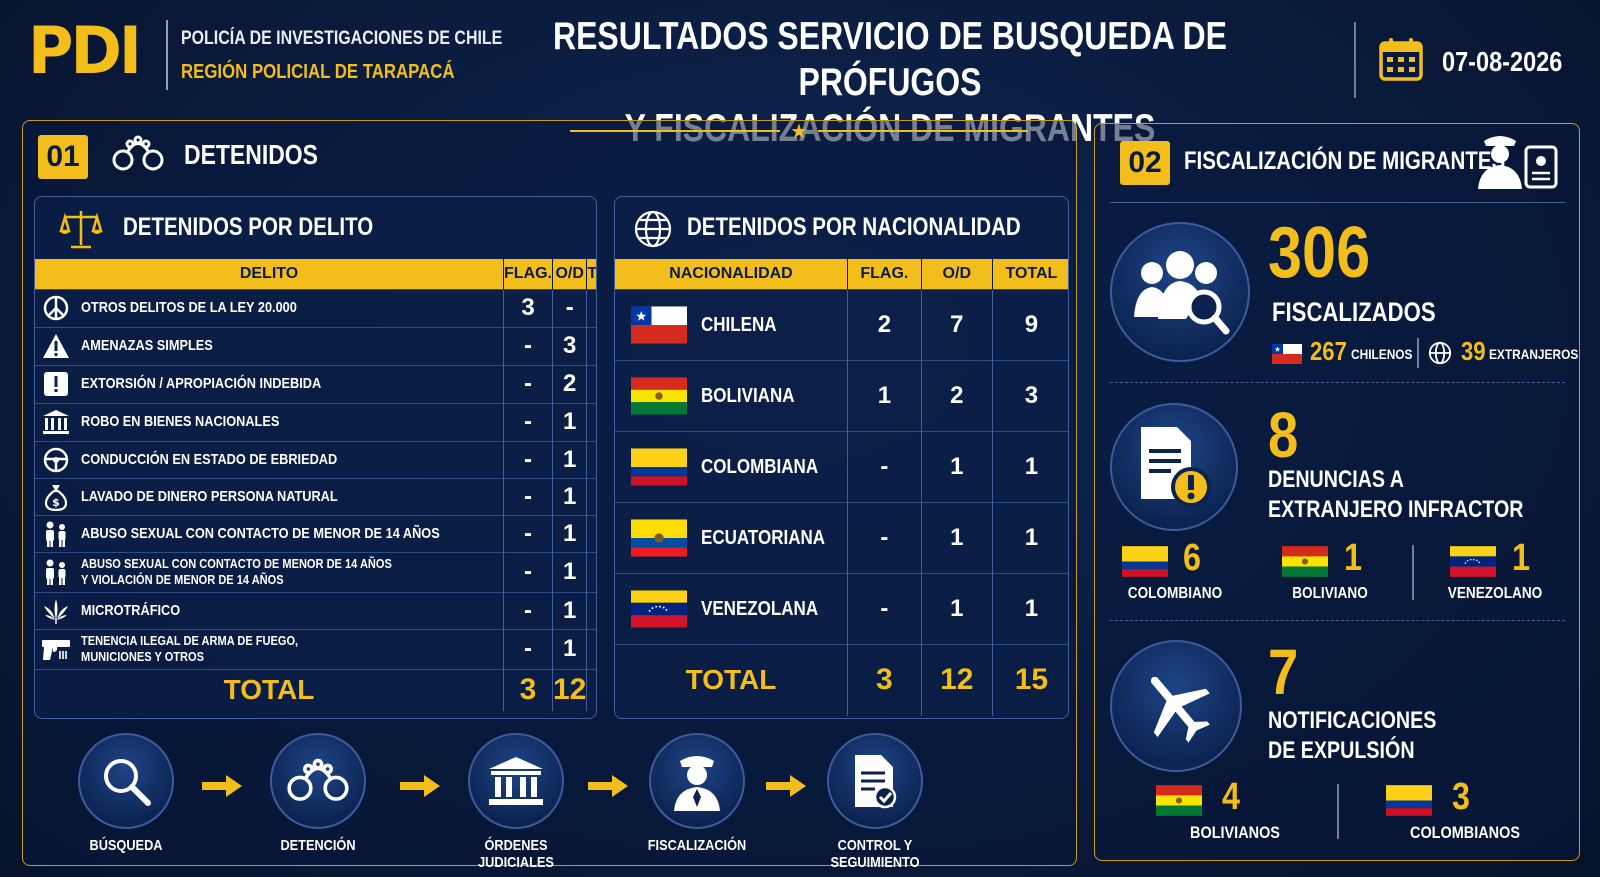 The image size is (1600, 877). Describe the element at coordinates (516, 781) in the screenshot. I see `courthouse-icon` at that location.